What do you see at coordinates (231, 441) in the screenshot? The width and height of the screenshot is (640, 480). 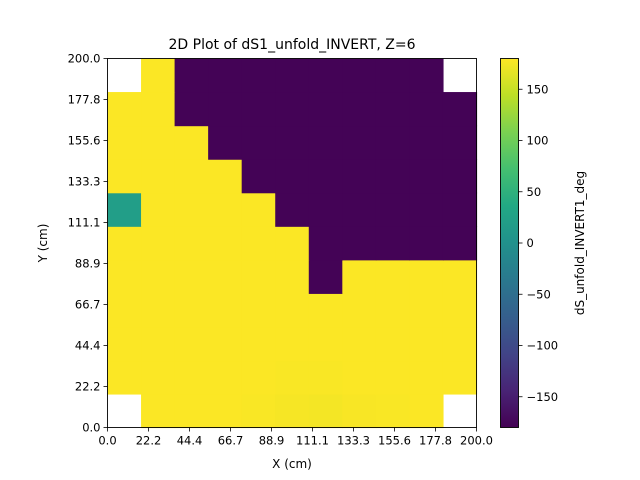 I see `x-tick-label: 66.7` at bounding box center [231, 441].